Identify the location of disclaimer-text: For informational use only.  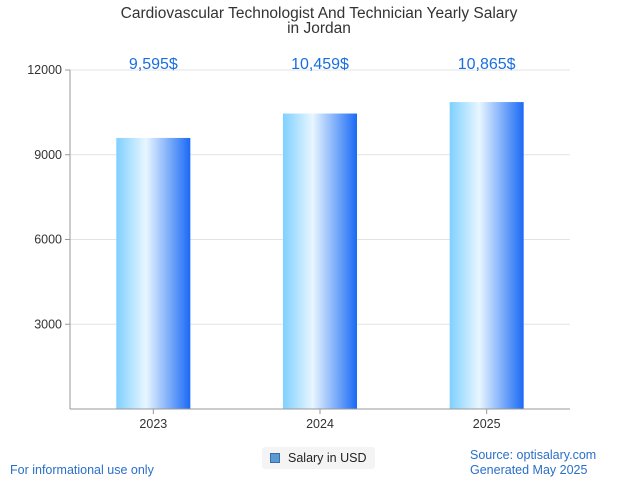
(82, 470).